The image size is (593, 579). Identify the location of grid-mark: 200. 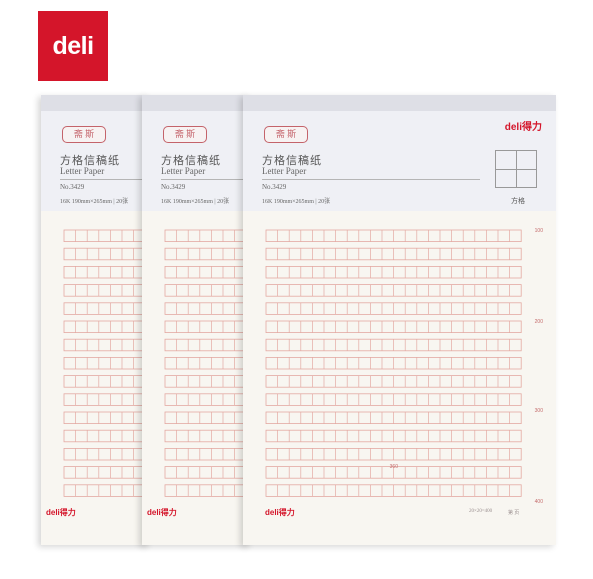
(538, 322).